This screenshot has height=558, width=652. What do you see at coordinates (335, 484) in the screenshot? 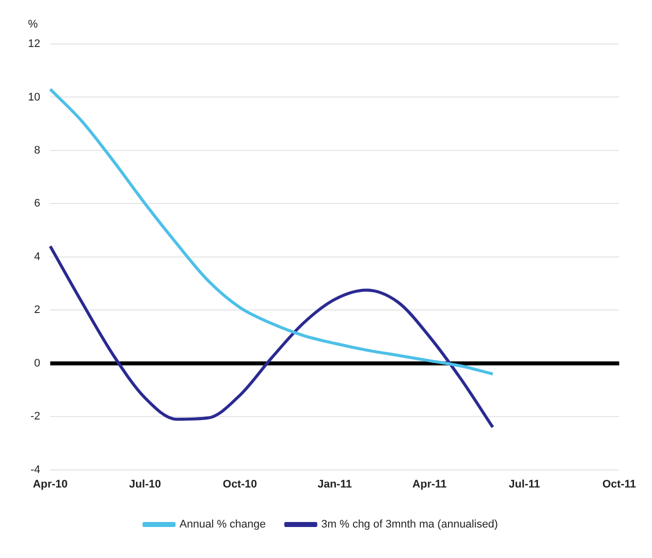
I see `x-tick-label: Jan-11` at bounding box center [335, 484].